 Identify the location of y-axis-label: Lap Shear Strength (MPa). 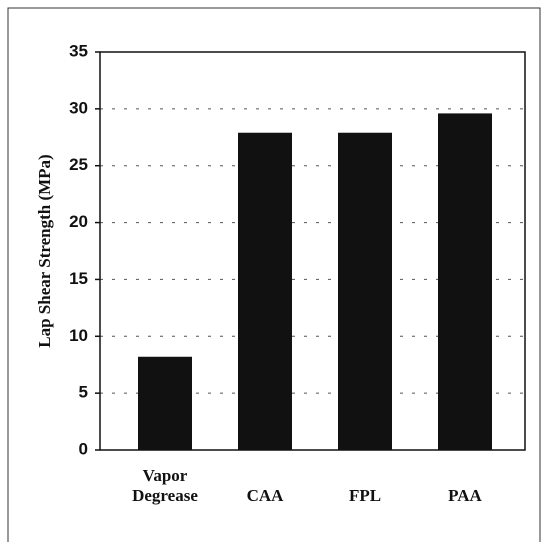
(44, 250).